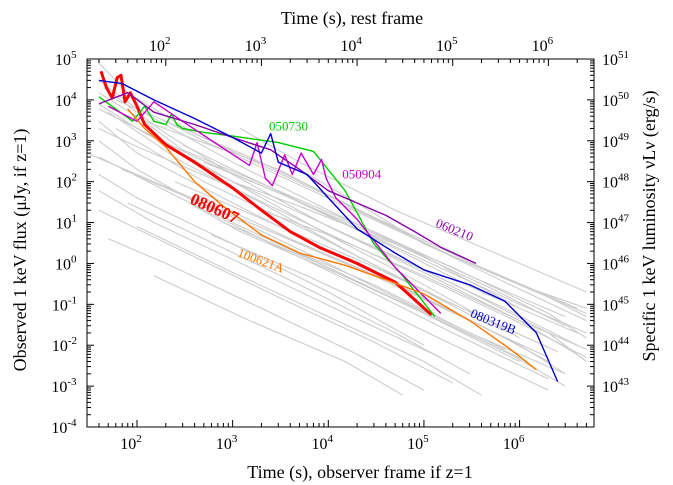  I want to click on y-tick-label: 10⁰, so click(66, 263).